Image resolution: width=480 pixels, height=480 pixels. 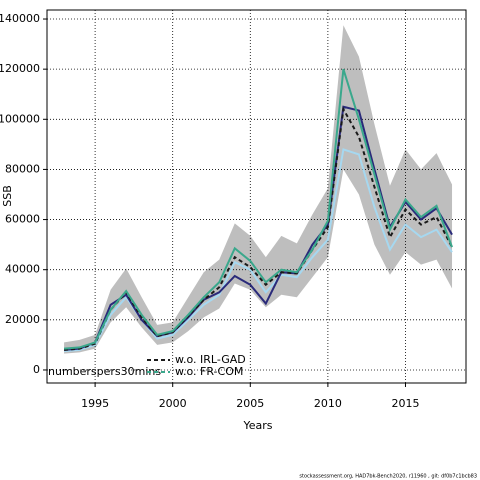 What do you see at coordinates (22, 168) in the screenshot?
I see `y-tick-label: 80000` at bounding box center [22, 168].